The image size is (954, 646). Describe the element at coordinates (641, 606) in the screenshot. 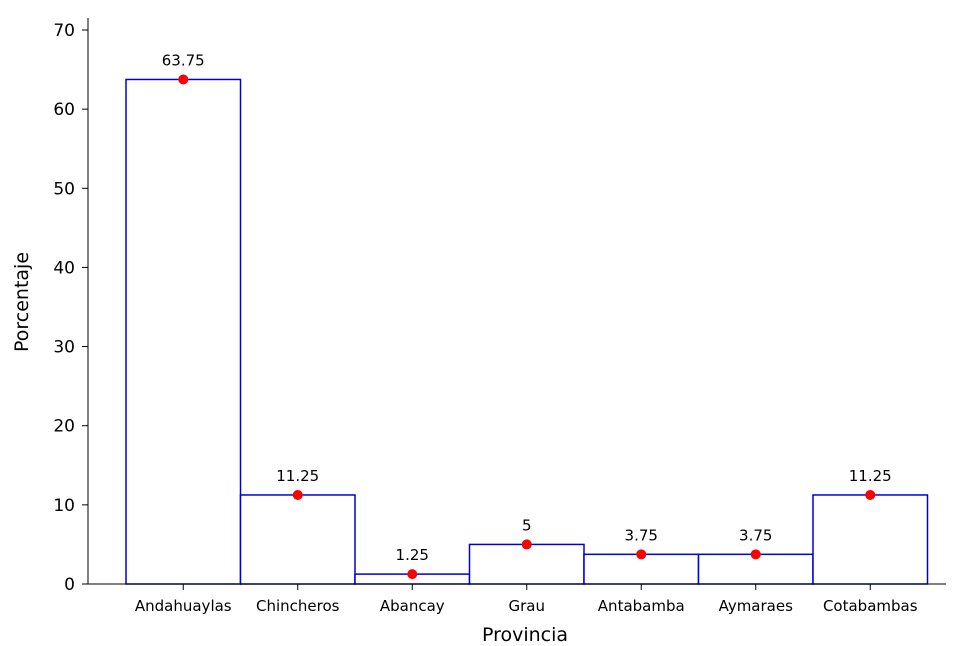

I see `x-tick-label: Antabamba` at that location.